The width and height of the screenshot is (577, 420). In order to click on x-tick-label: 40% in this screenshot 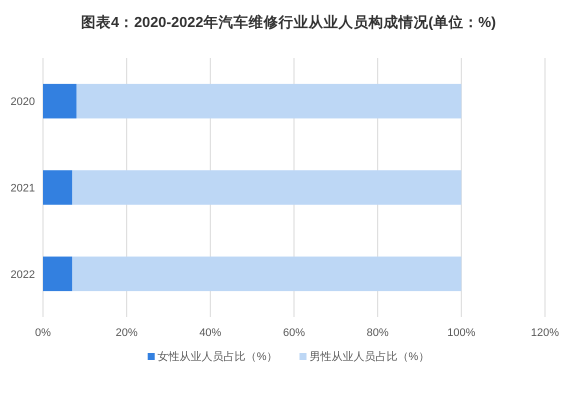, I will do `click(210, 333)`.